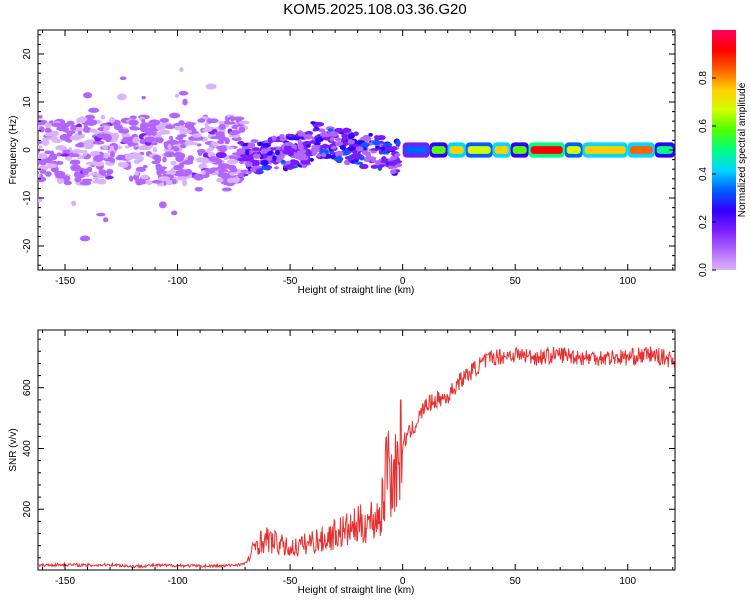  Describe the element at coordinates (703, 222) in the screenshot. I see `colorbar-tick-label-1: 0.2` at that location.